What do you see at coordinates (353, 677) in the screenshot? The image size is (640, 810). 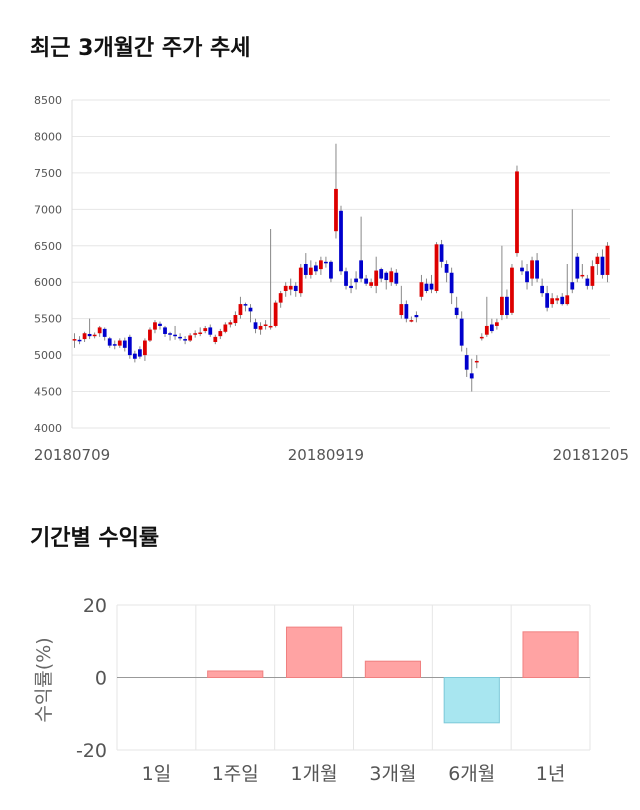 I see `bar-grid` at bounding box center [353, 677].